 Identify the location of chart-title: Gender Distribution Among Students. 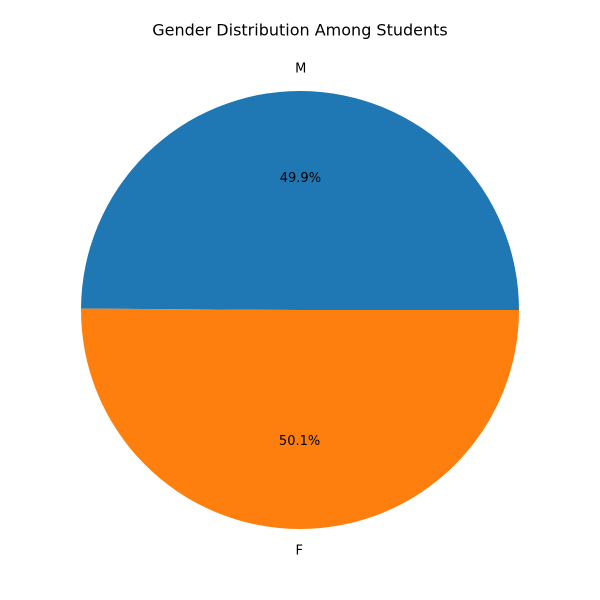
(300, 30).